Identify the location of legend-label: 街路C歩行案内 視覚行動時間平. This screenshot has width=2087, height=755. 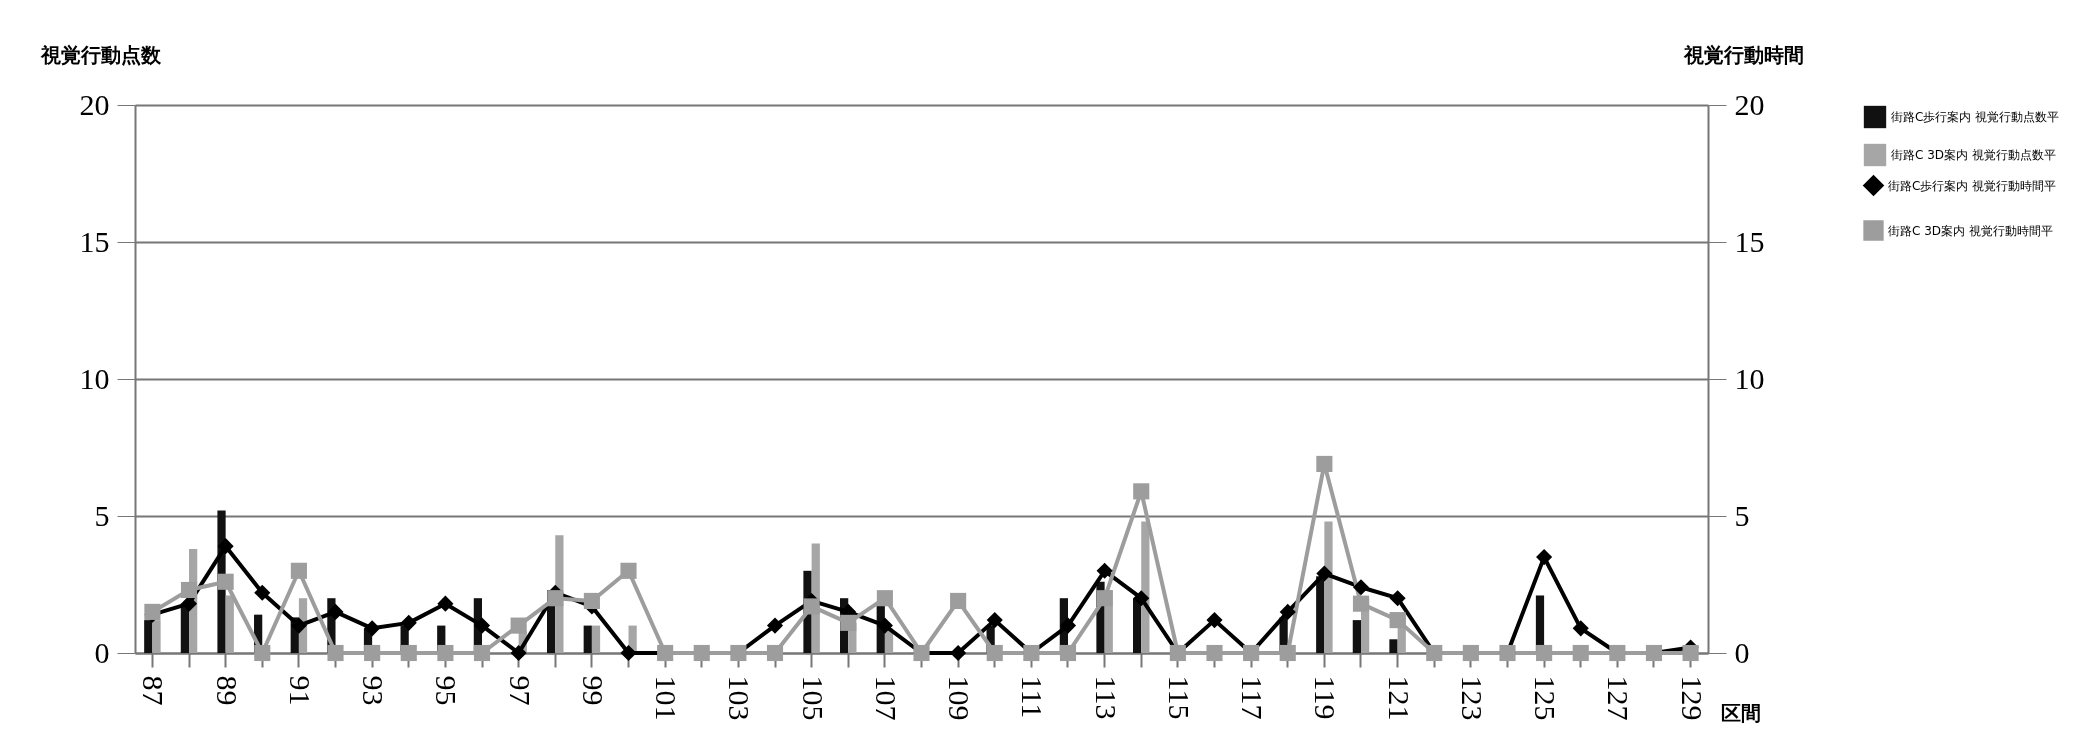
(1972, 185).